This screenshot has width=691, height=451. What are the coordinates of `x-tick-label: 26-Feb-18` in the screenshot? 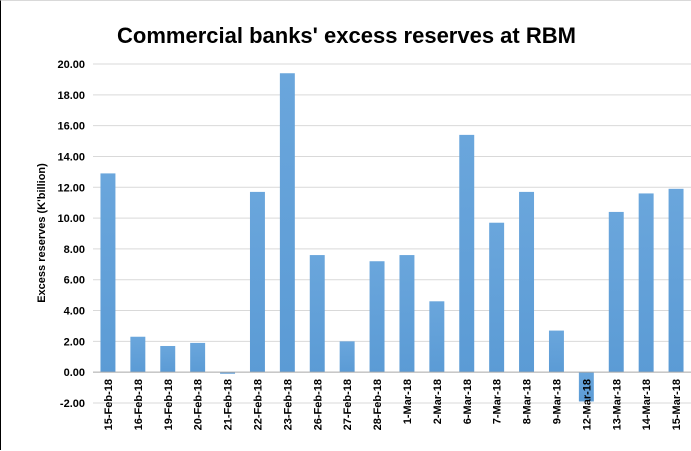 It's located at (318, 404).